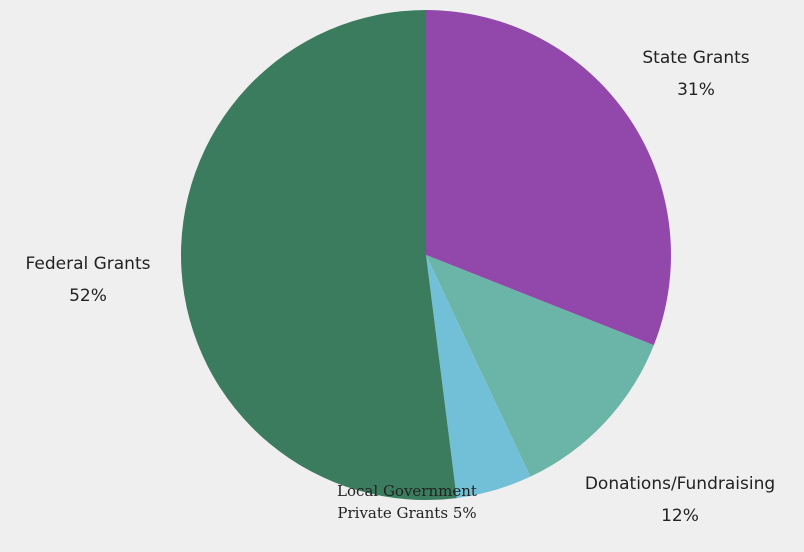 This screenshot has width=804, height=552. I want to click on value-label: 5%, so click(464, 513).